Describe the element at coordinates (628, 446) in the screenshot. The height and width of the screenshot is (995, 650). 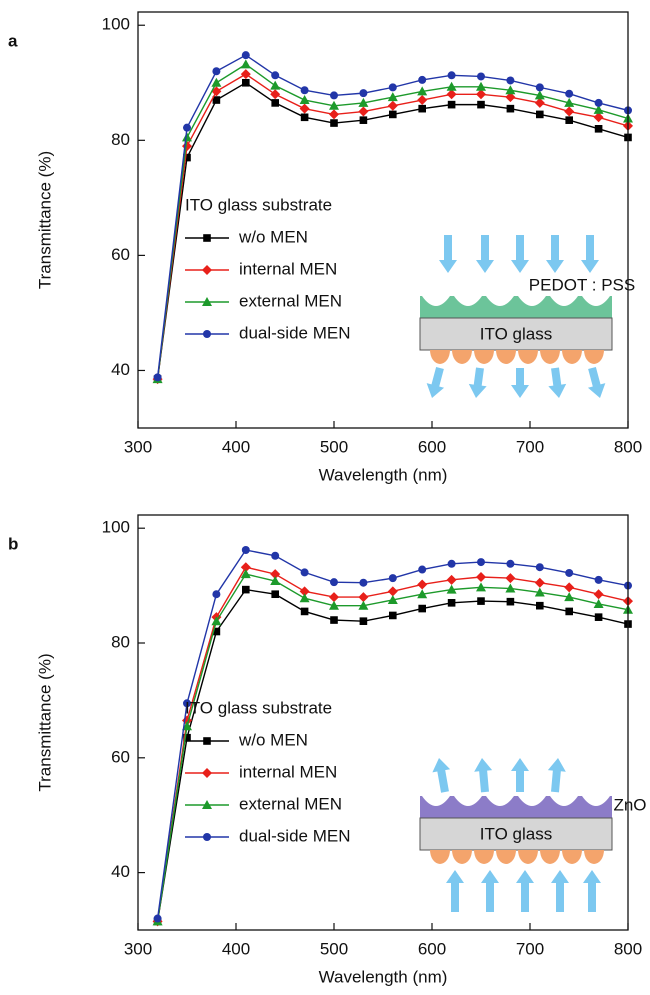
I see `x-tick-label: 800` at that location.